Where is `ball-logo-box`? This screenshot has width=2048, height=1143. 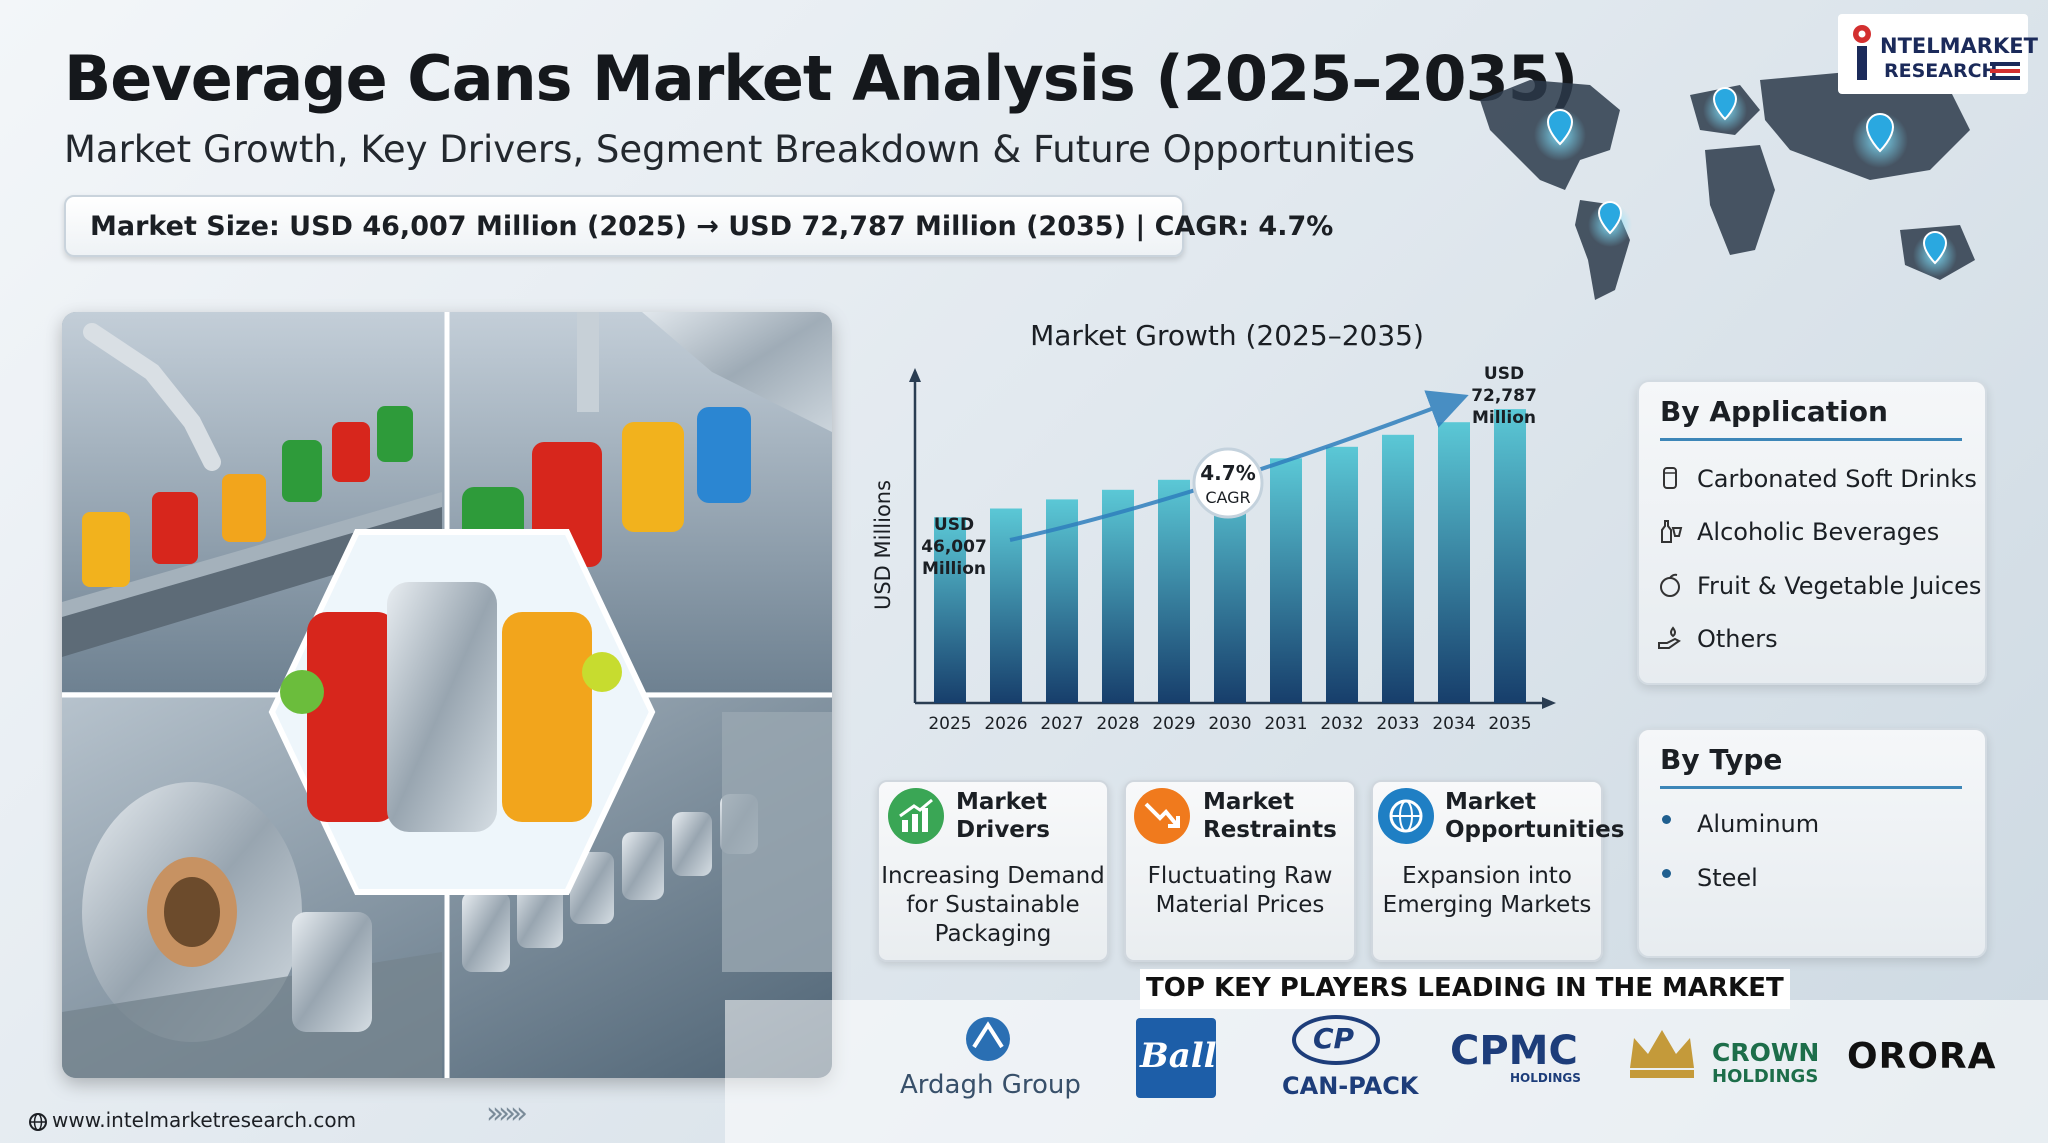 ball-logo-box is located at coordinates (1176, 1058).